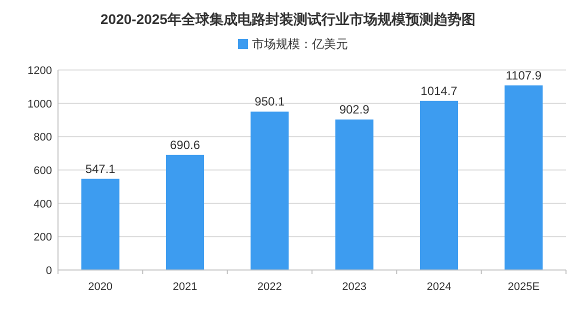 This screenshot has width=576, height=327. Describe the element at coordinates (185, 287) in the screenshot. I see `x-tick-label: 2021` at that location.